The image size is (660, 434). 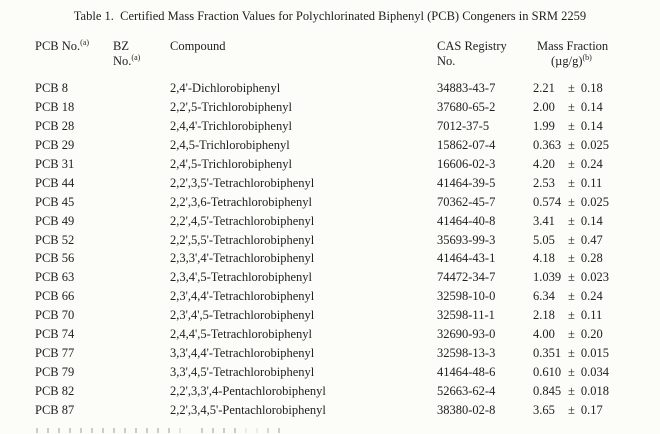 What do you see at coordinates (466, 106) in the screenshot?
I see `cas-no-cell: 37680-65-2` at bounding box center [466, 106].